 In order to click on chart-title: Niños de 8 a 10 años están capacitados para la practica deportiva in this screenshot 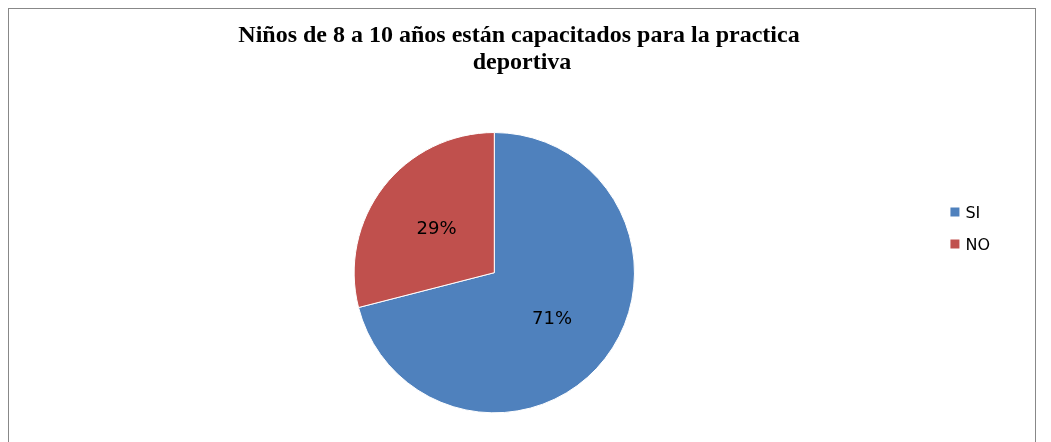, I will do `click(522, 47)`.